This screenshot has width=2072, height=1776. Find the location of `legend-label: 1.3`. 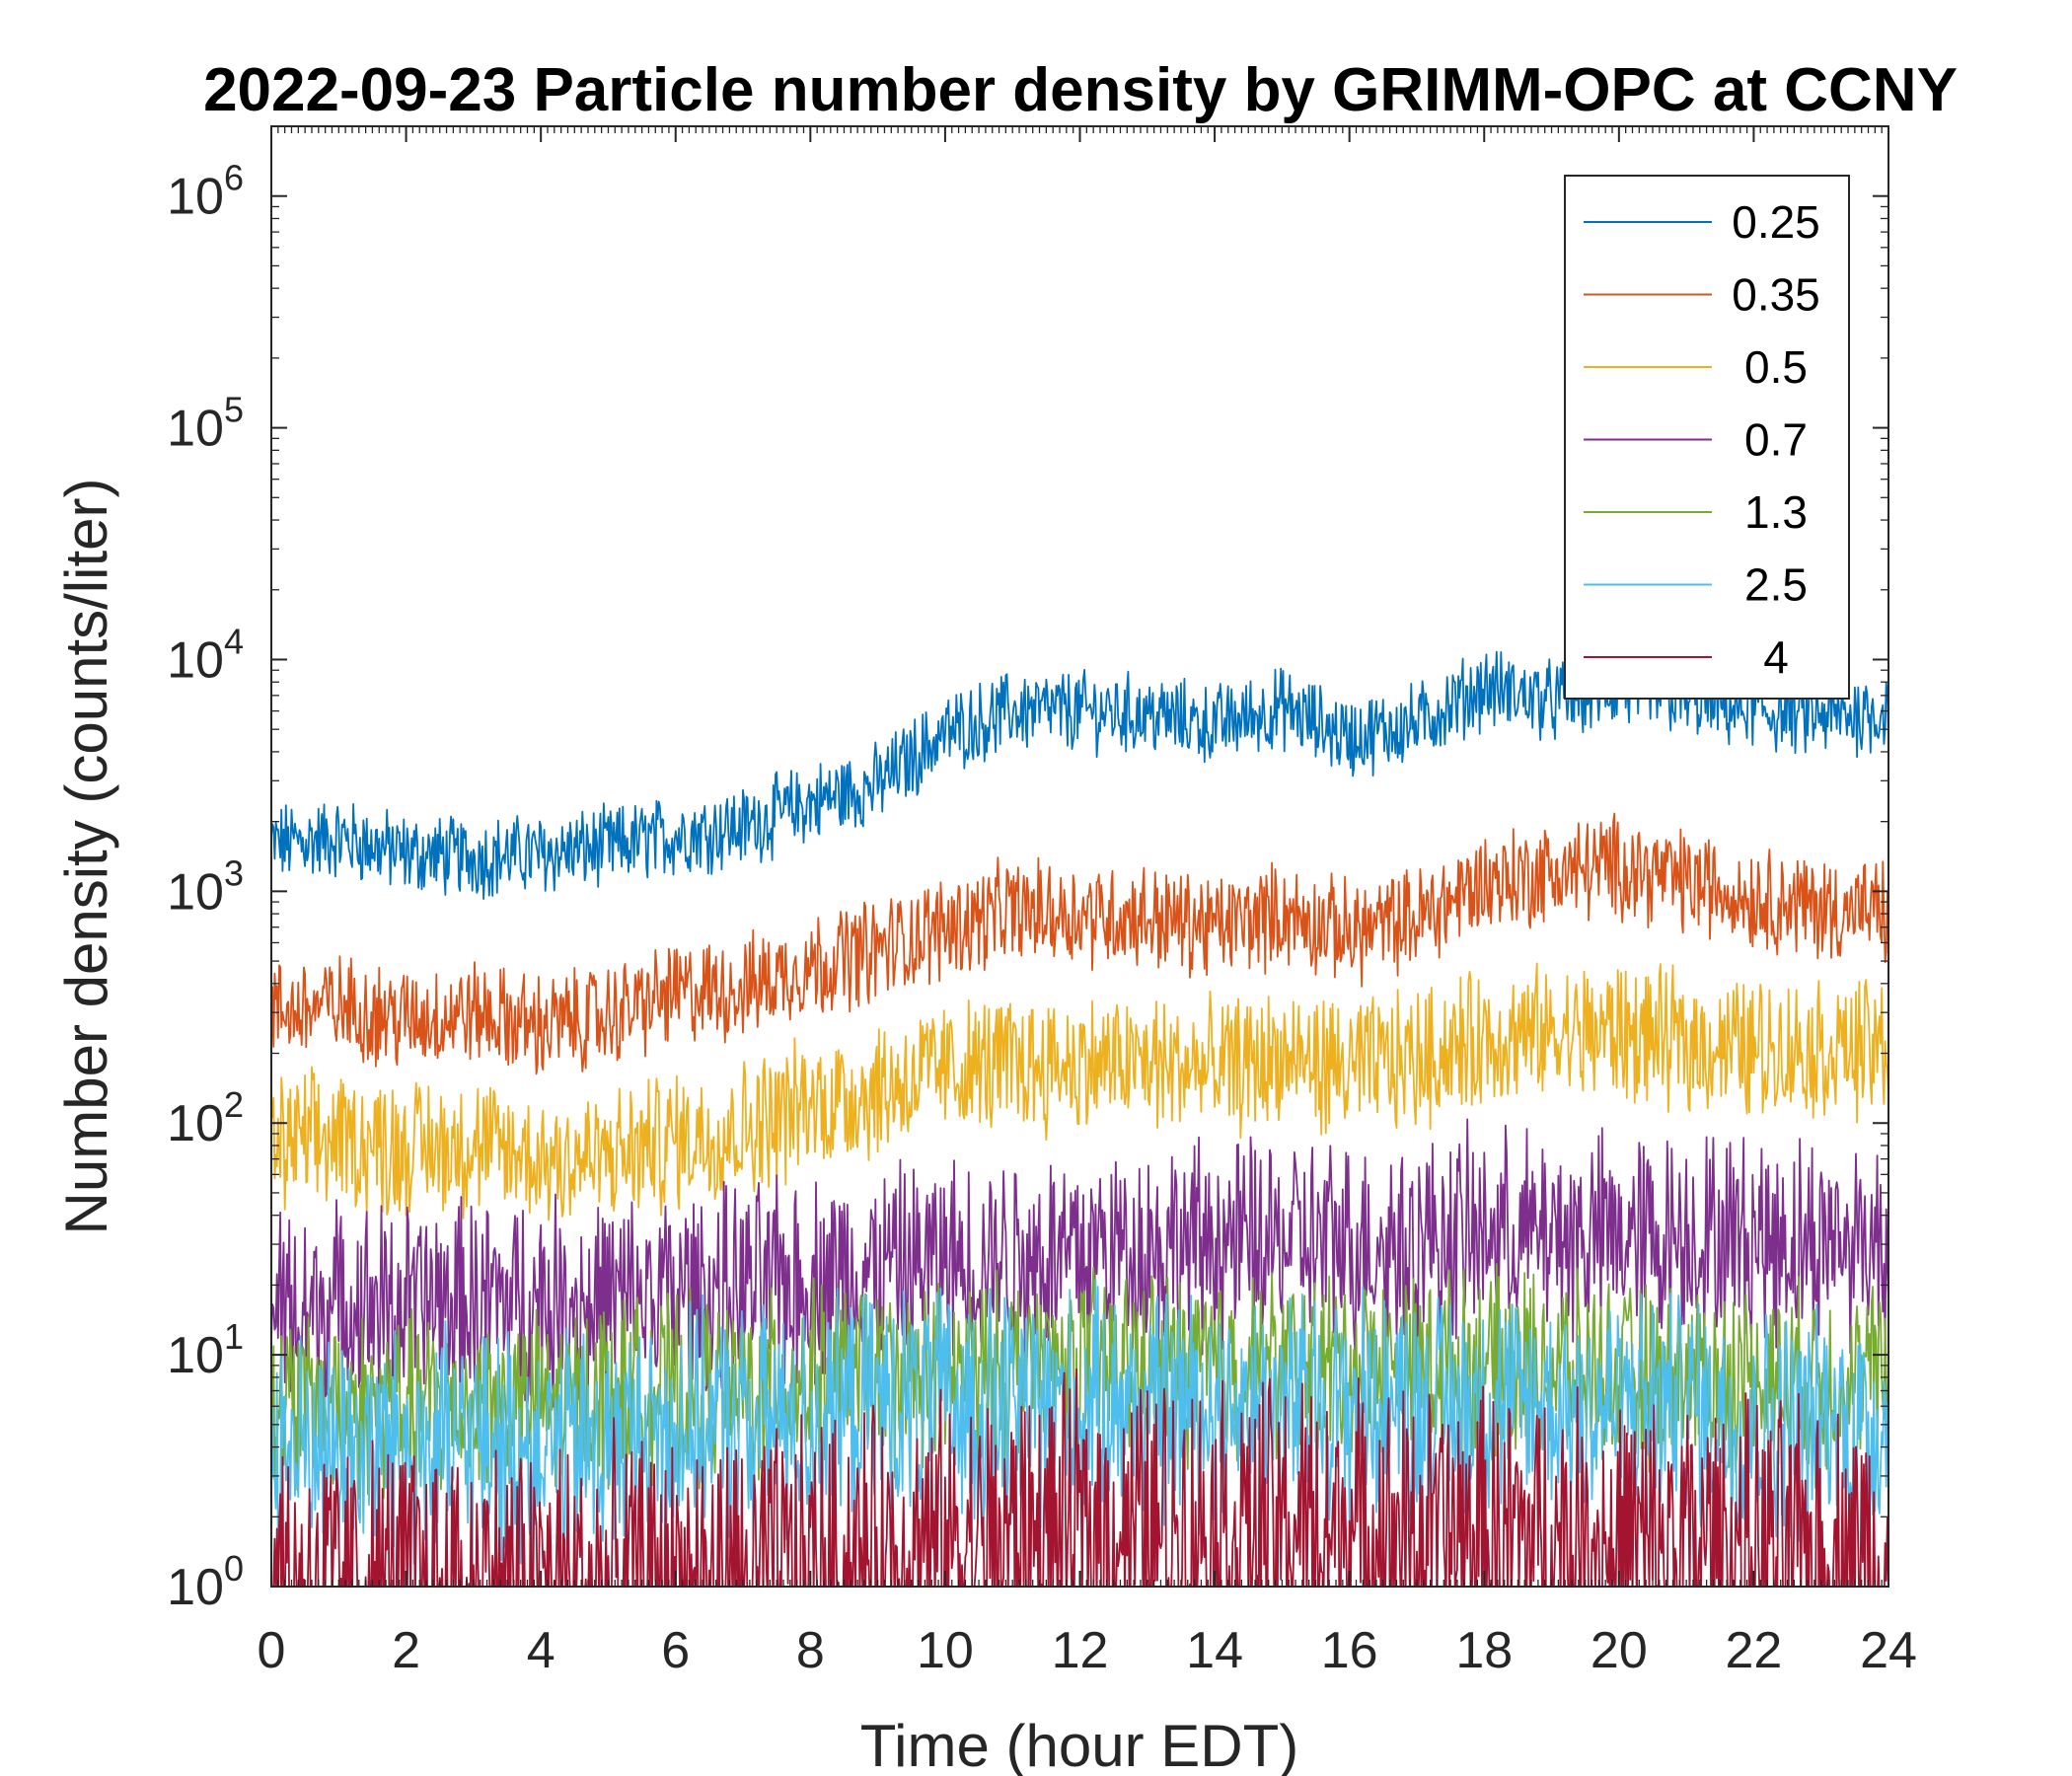

legend-label: 1.3 is located at coordinates (1776, 512).